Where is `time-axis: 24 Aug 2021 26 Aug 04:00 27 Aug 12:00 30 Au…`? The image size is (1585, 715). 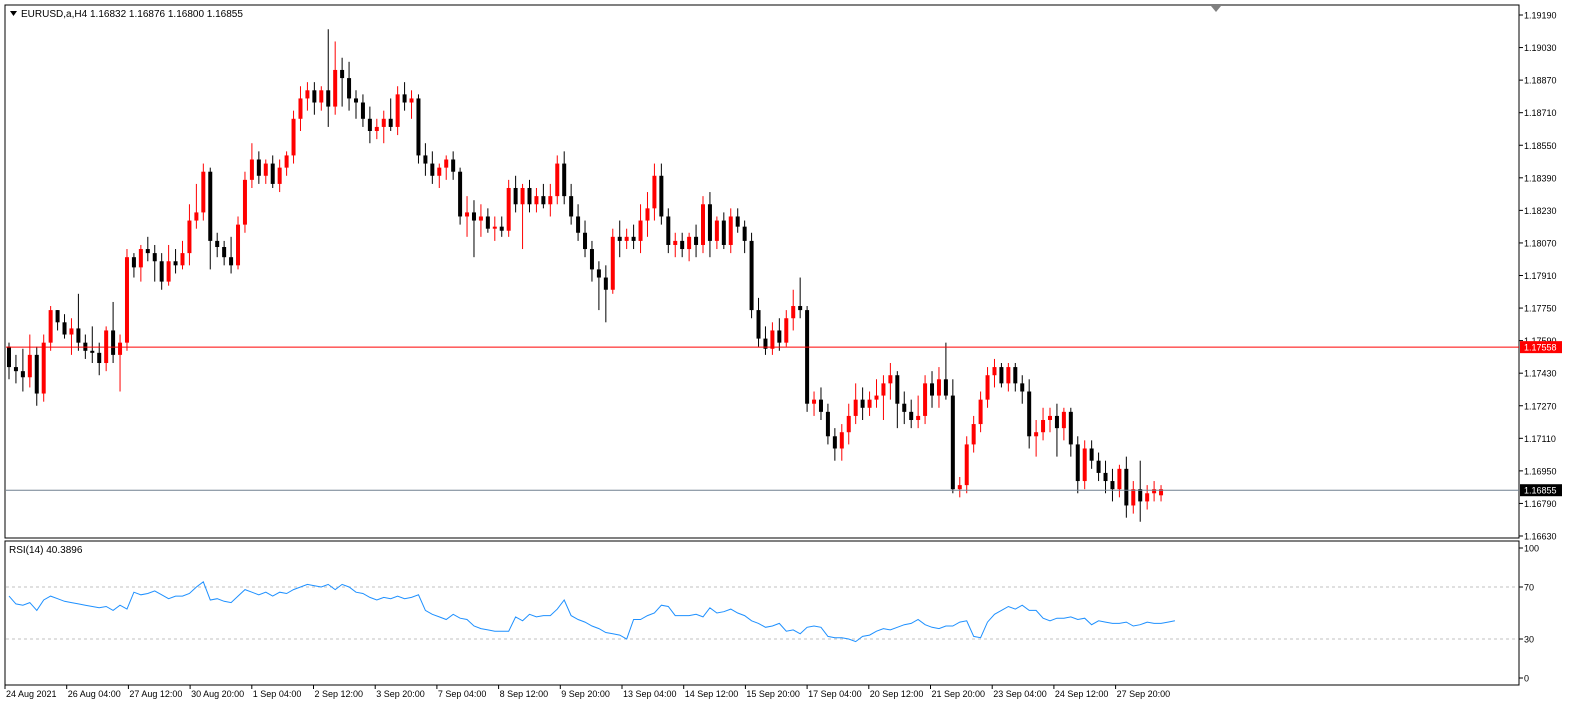 time-axis: 24 Aug 2021 26 Aug 04:00 27 Aug 12:00 30 Au… is located at coordinates (587, 692).